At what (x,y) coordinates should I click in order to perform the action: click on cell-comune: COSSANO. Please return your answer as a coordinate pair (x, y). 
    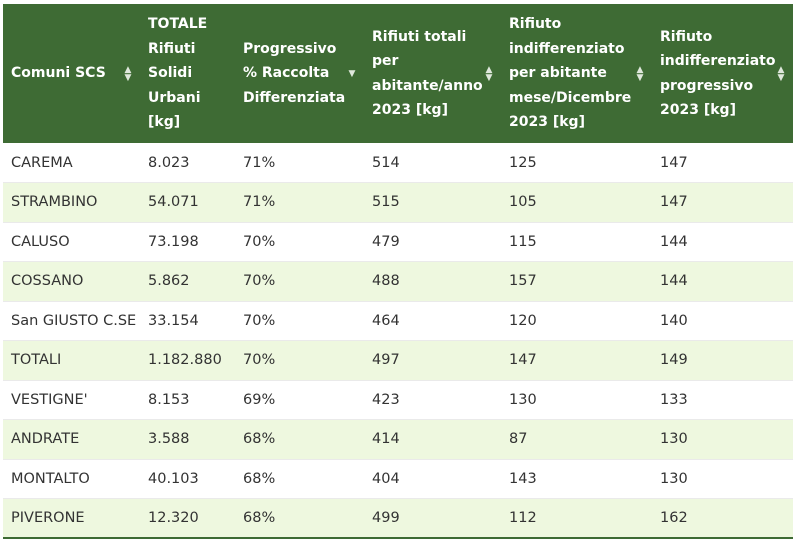
    Looking at the image, I should click on (71, 281).